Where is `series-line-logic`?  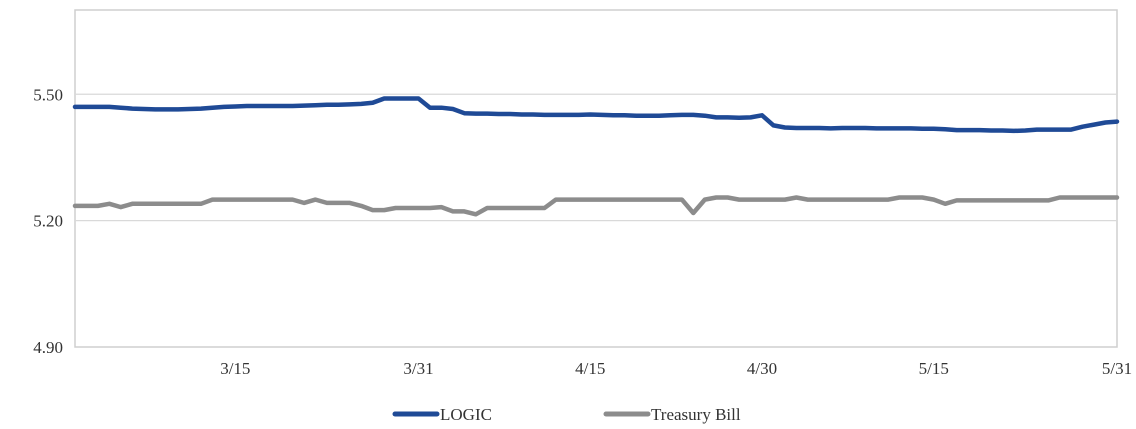 series-line-logic is located at coordinates (596, 115).